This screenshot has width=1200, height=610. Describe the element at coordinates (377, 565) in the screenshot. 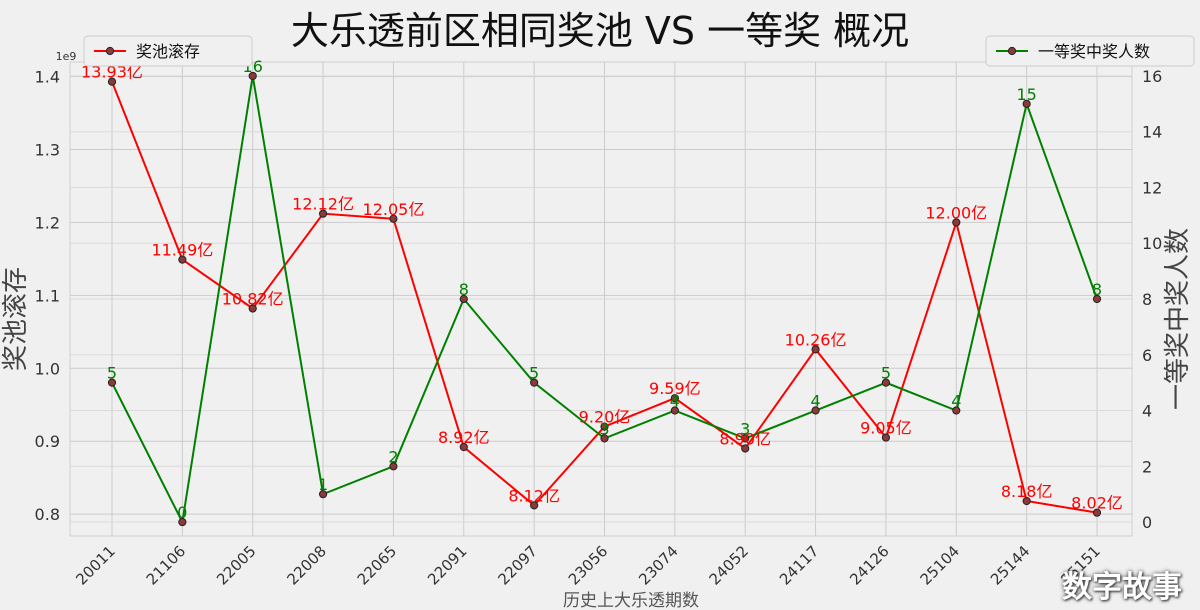

I see `x-tick-label: 22065` at that location.